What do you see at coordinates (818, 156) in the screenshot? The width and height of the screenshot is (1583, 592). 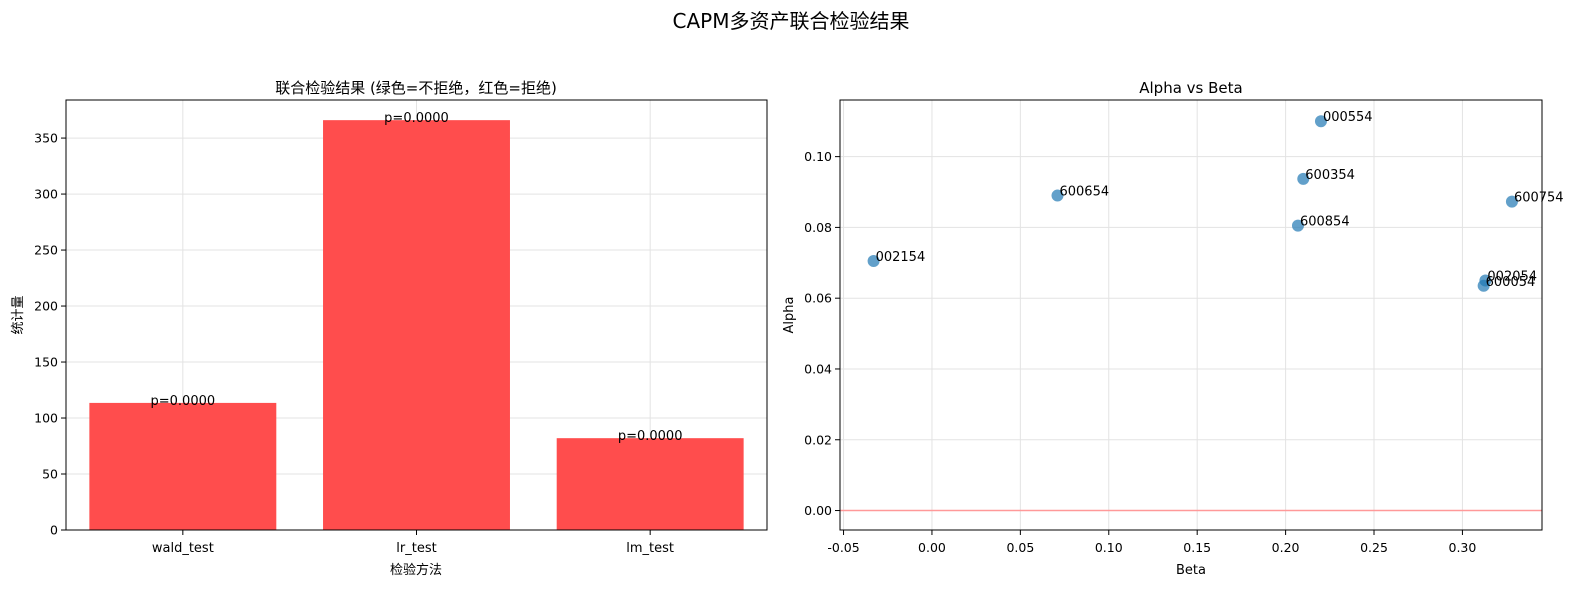 I see `scatter-chart-y-tick-label: 0.10` at bounding box center [818, 156].